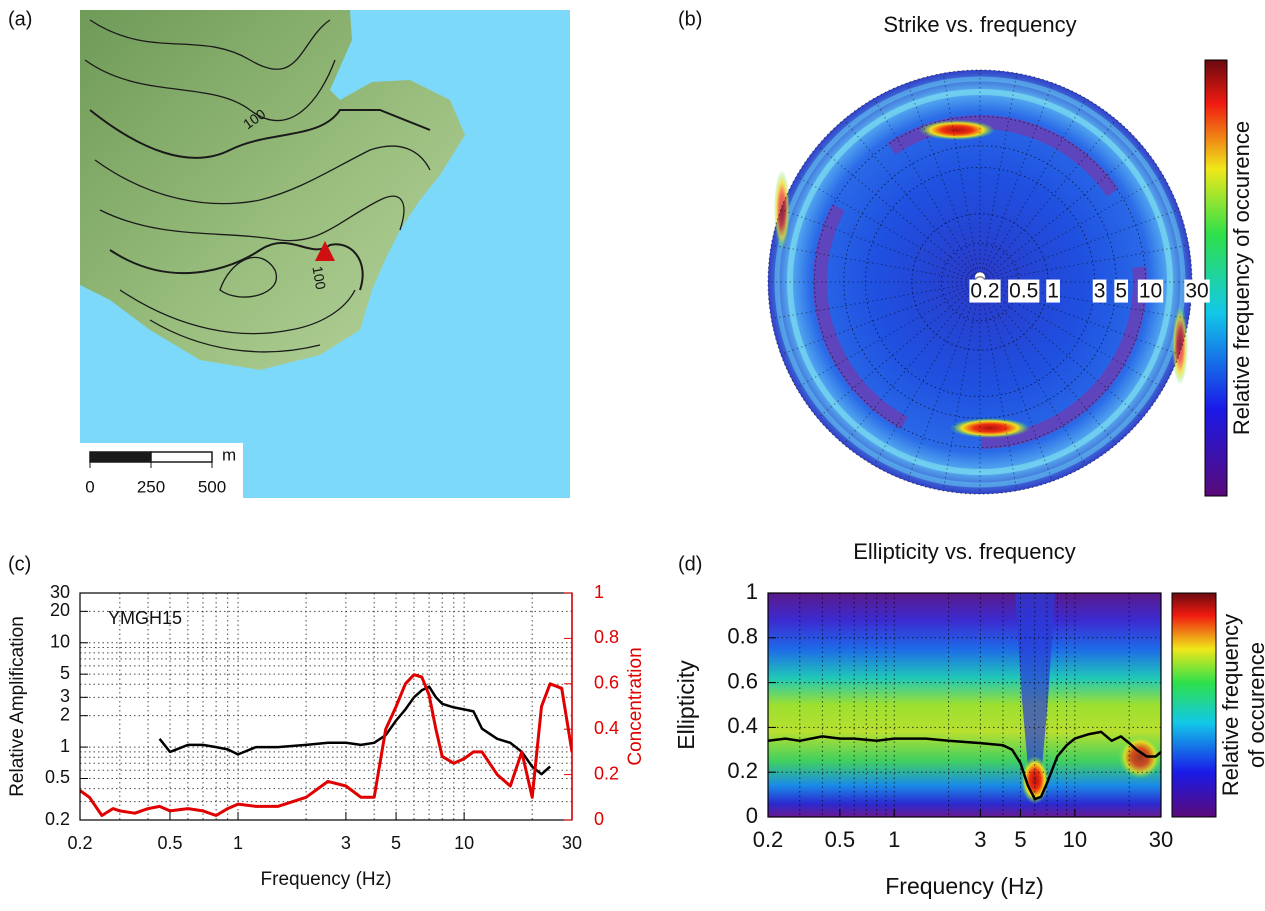 Image resolution: width=1265 pixels, height=911 pixels. Describe the element at coordinates (1053, 291) in the screenshot. I see `r-tick-label: 1` at that location.